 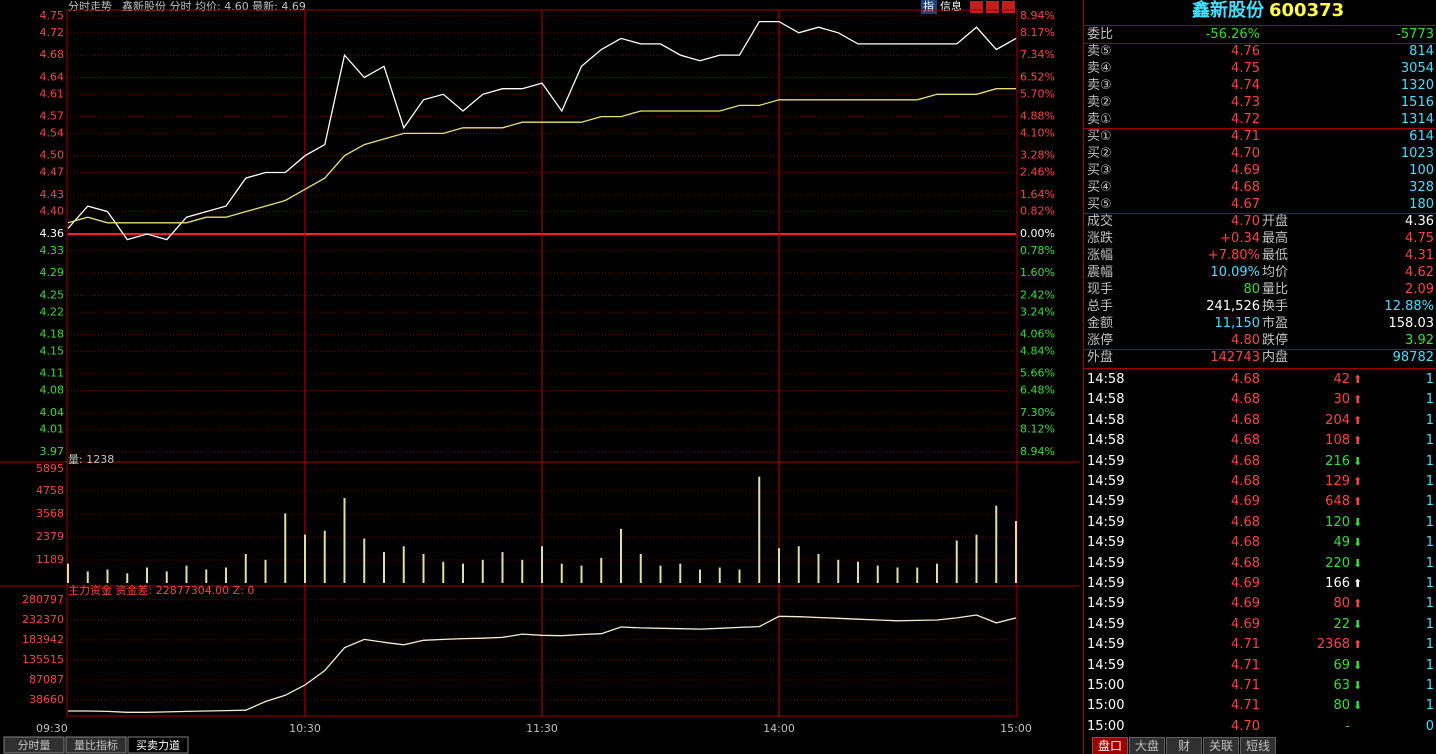 What do you see at coordinates (1099, 187) in the screenshot?
I see `quote-cell: 买④` at bounding box center [1099, 187].